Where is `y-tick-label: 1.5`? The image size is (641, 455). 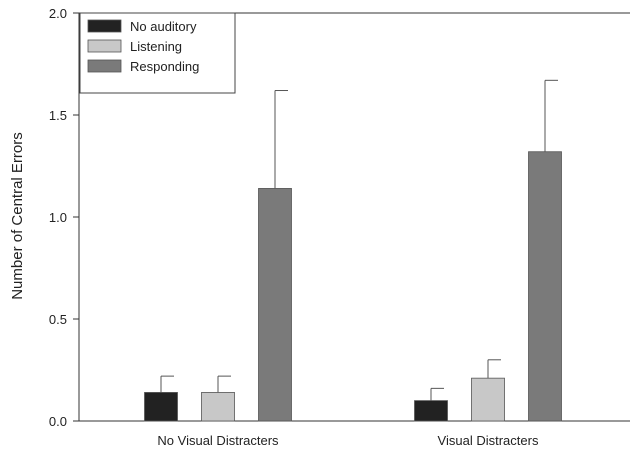 y-tick-label: 1.5 is located at coordinates (58, 115).